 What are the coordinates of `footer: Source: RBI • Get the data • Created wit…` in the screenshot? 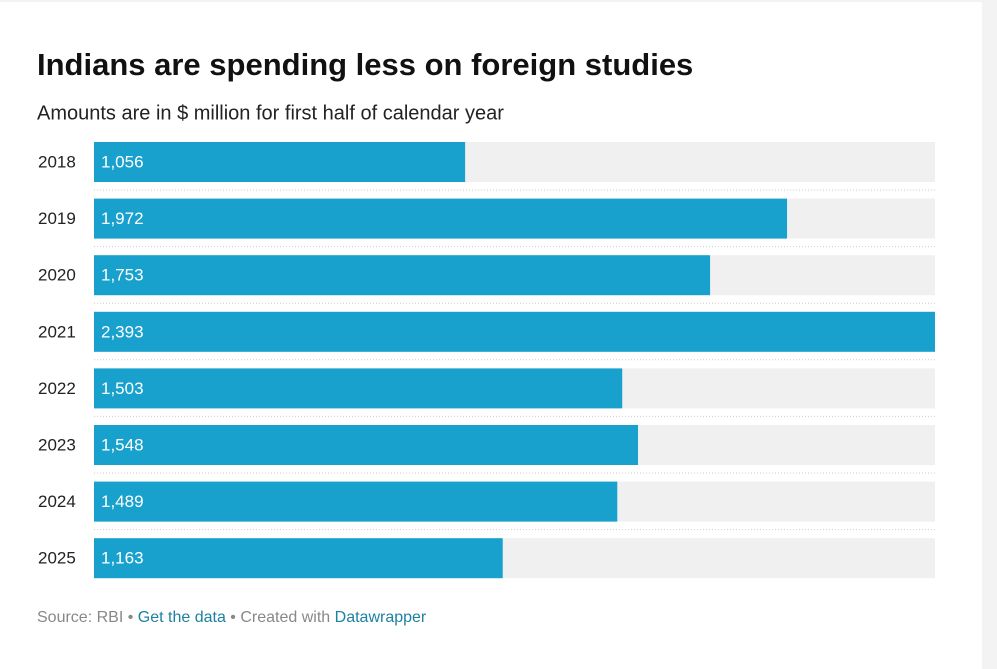 It's located at (232, 617).